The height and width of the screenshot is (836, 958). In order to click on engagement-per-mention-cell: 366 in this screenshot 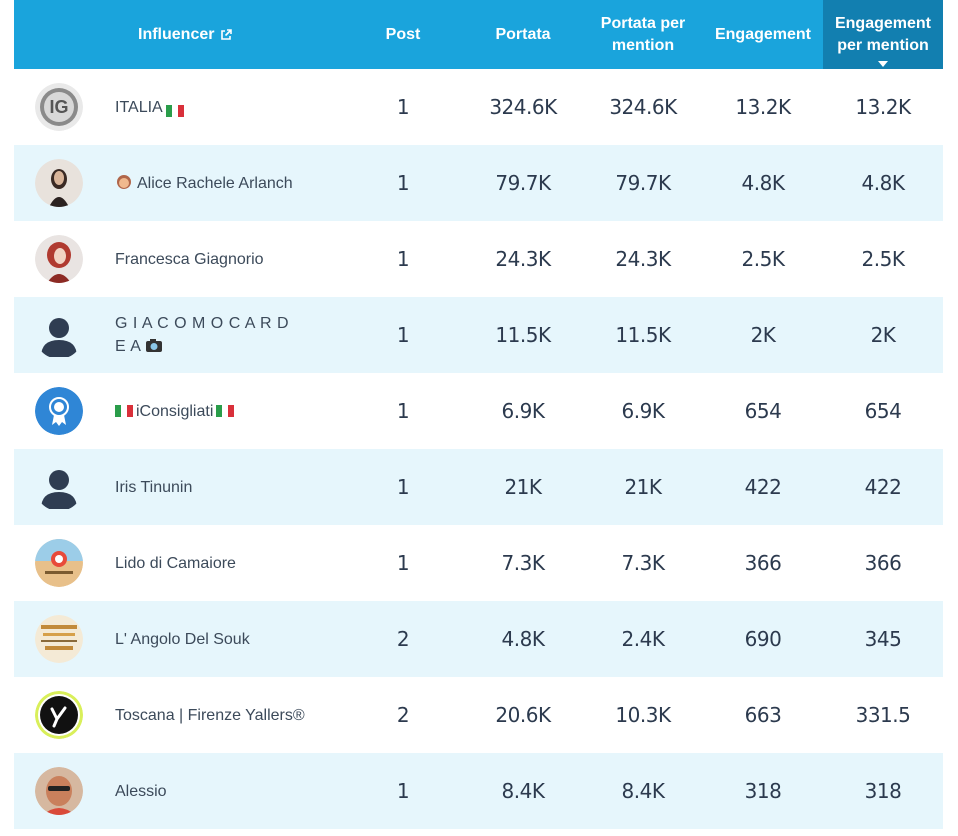, I will do `click(883, 563)`.